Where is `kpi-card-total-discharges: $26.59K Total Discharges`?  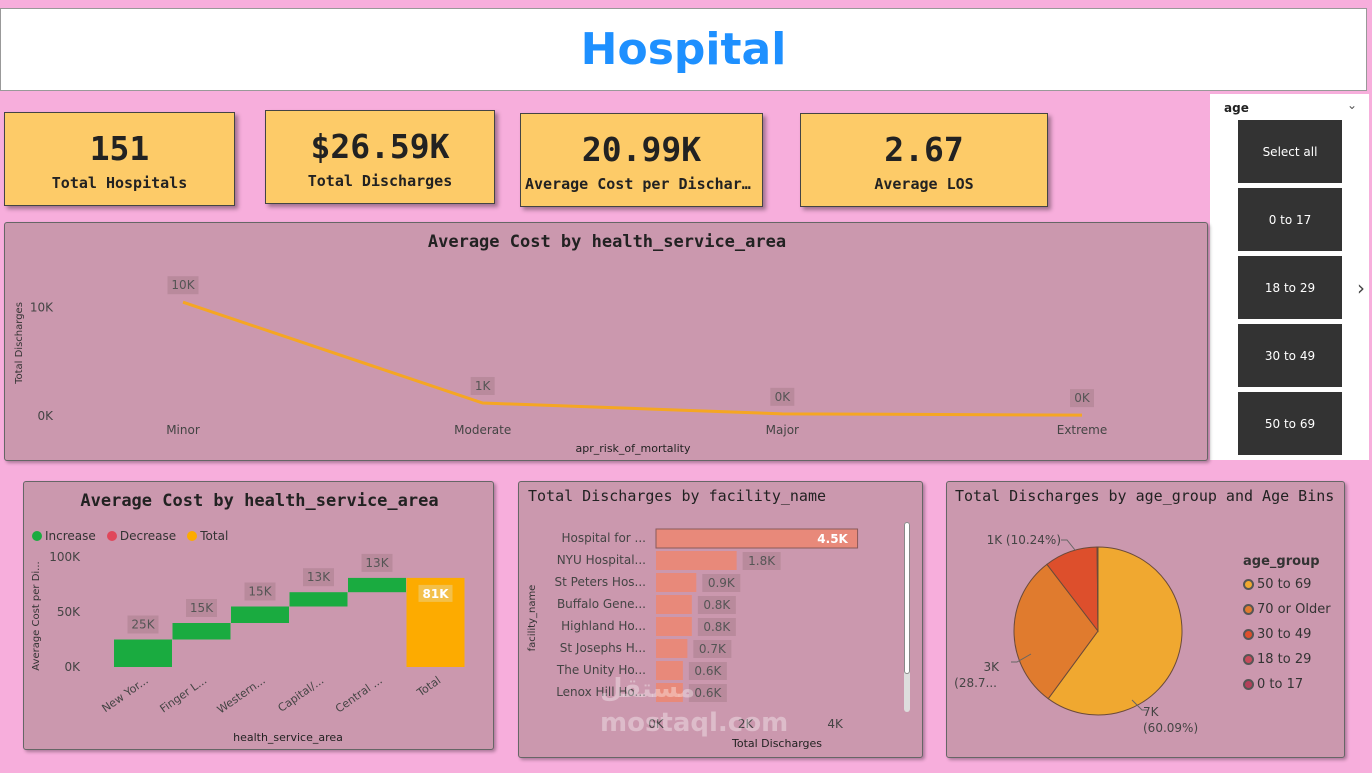
kpi-card-total-discharges: $26.59K Total Discharges is located at coordinates (380, 157).